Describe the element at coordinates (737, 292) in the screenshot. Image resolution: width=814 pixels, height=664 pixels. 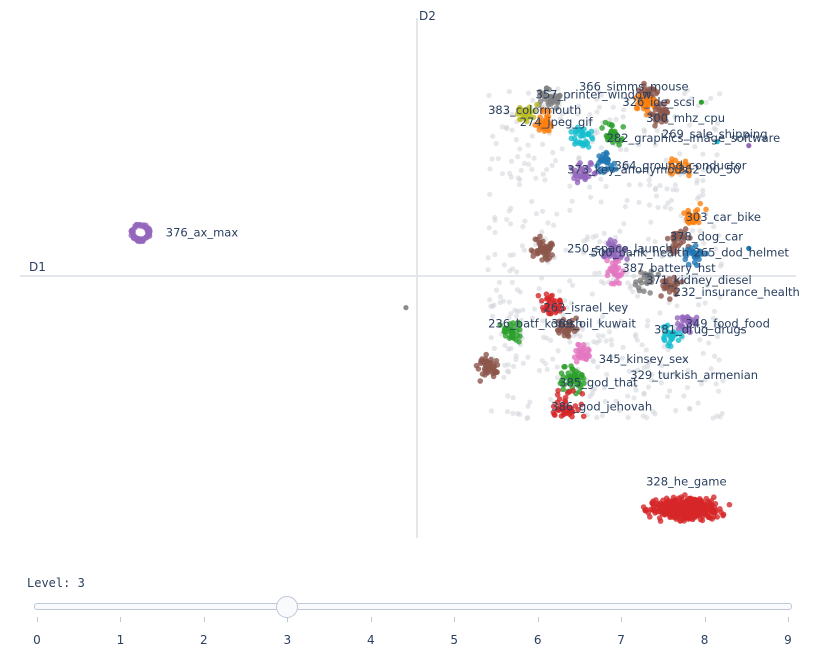
I see `cluster-label: 232_insurance_health` at that location.